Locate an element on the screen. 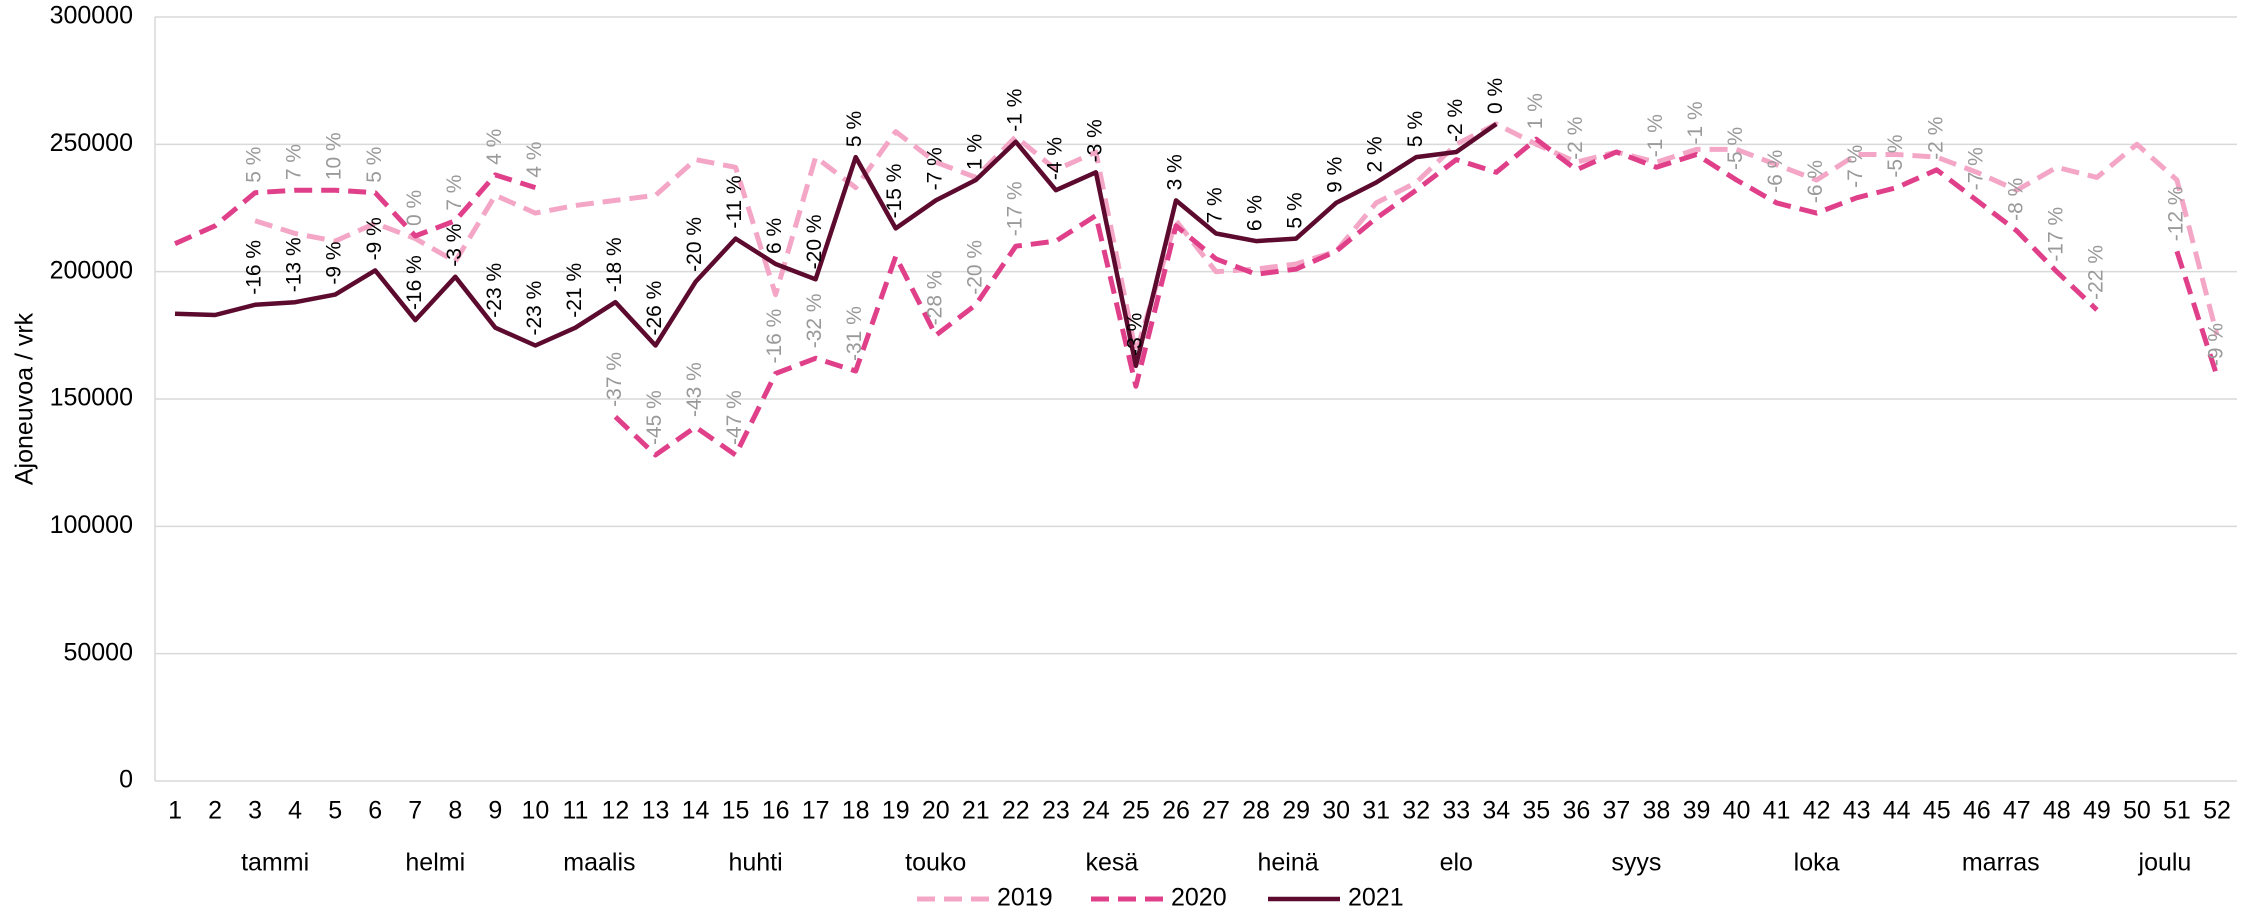 Image resolution: width=2246 pixels, height=912 pixels. change-label: -11 % is located at coordinates (734, 201).